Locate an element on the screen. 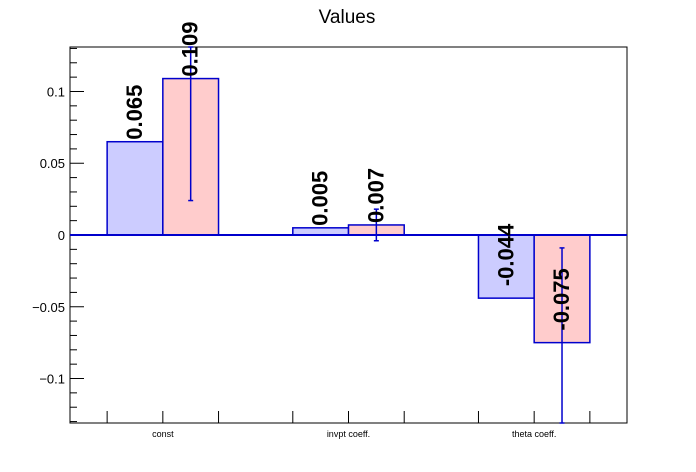  y-tick-label: −0.1 is located at coordinates (52, 379).